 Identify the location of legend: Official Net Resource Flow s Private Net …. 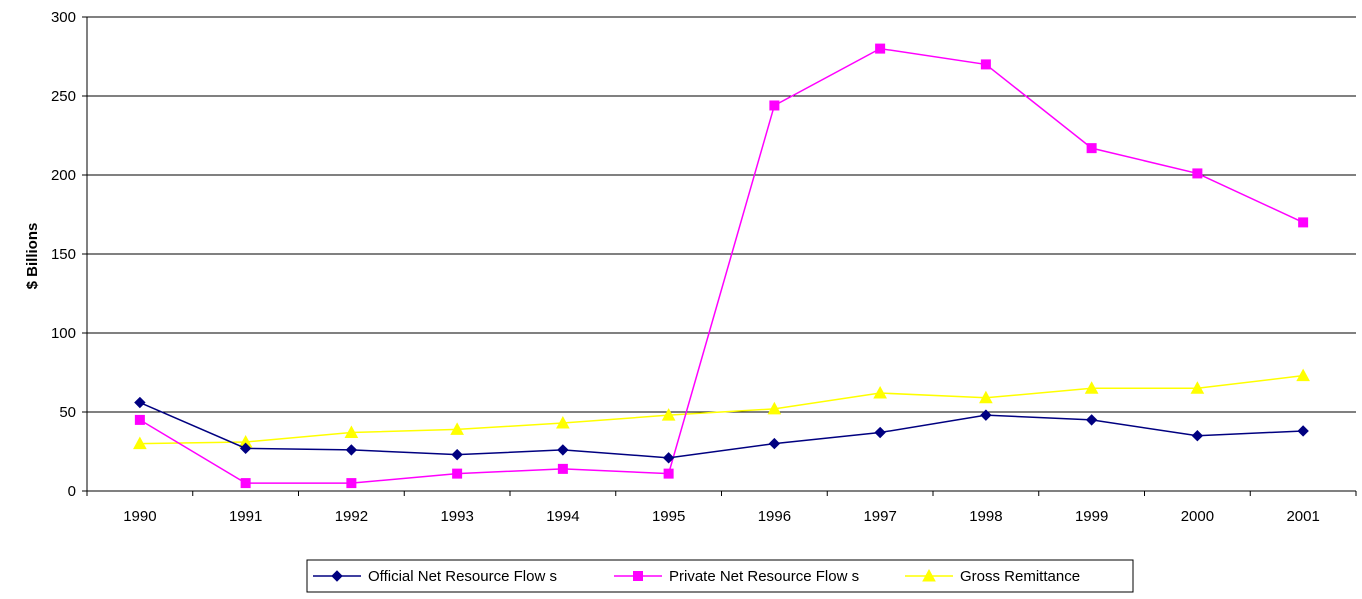
(720, 576).